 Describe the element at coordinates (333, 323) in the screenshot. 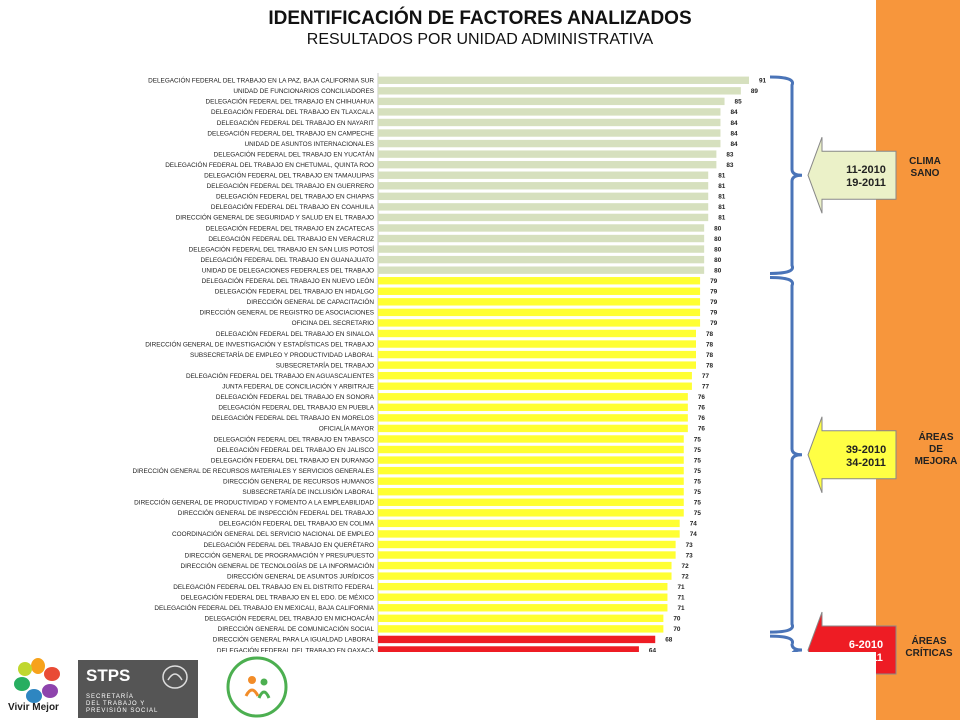

I see `category-label: OFICINA DEL SECRETARIO` at that location.